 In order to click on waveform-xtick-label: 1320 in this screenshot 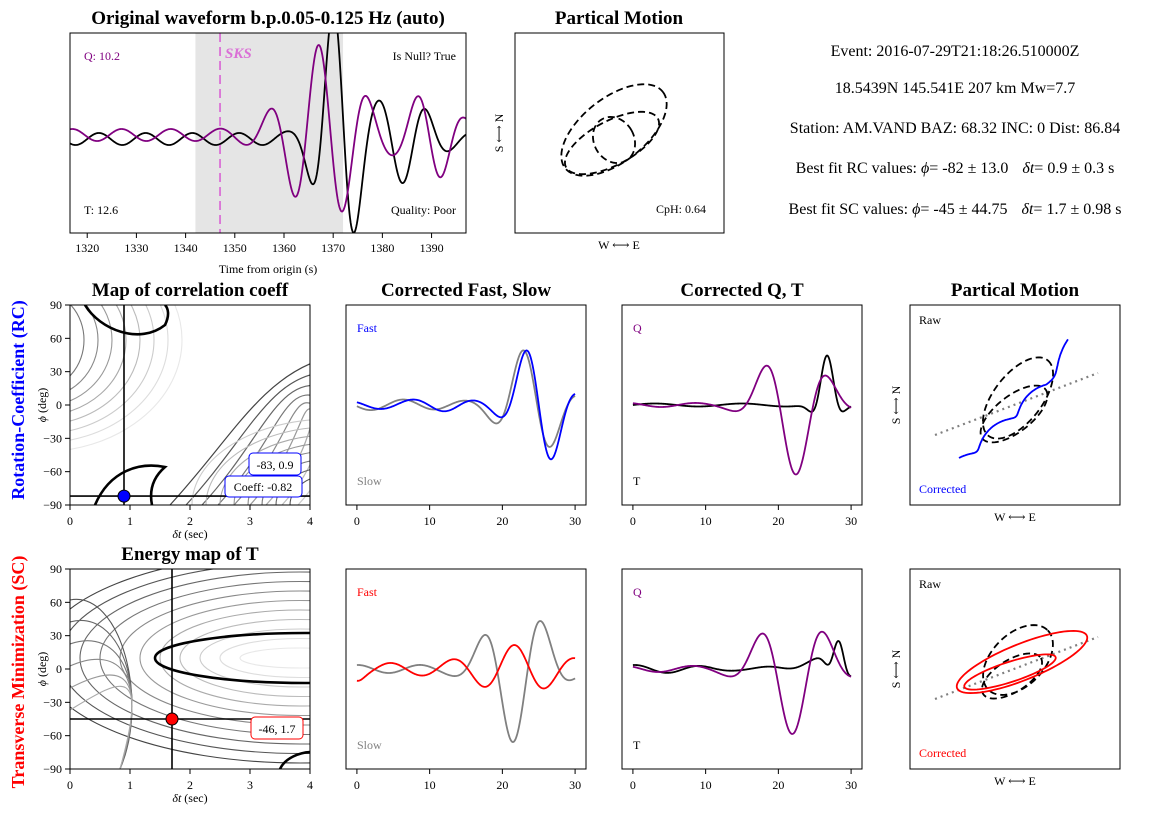, I will do `click(87, 248)`.